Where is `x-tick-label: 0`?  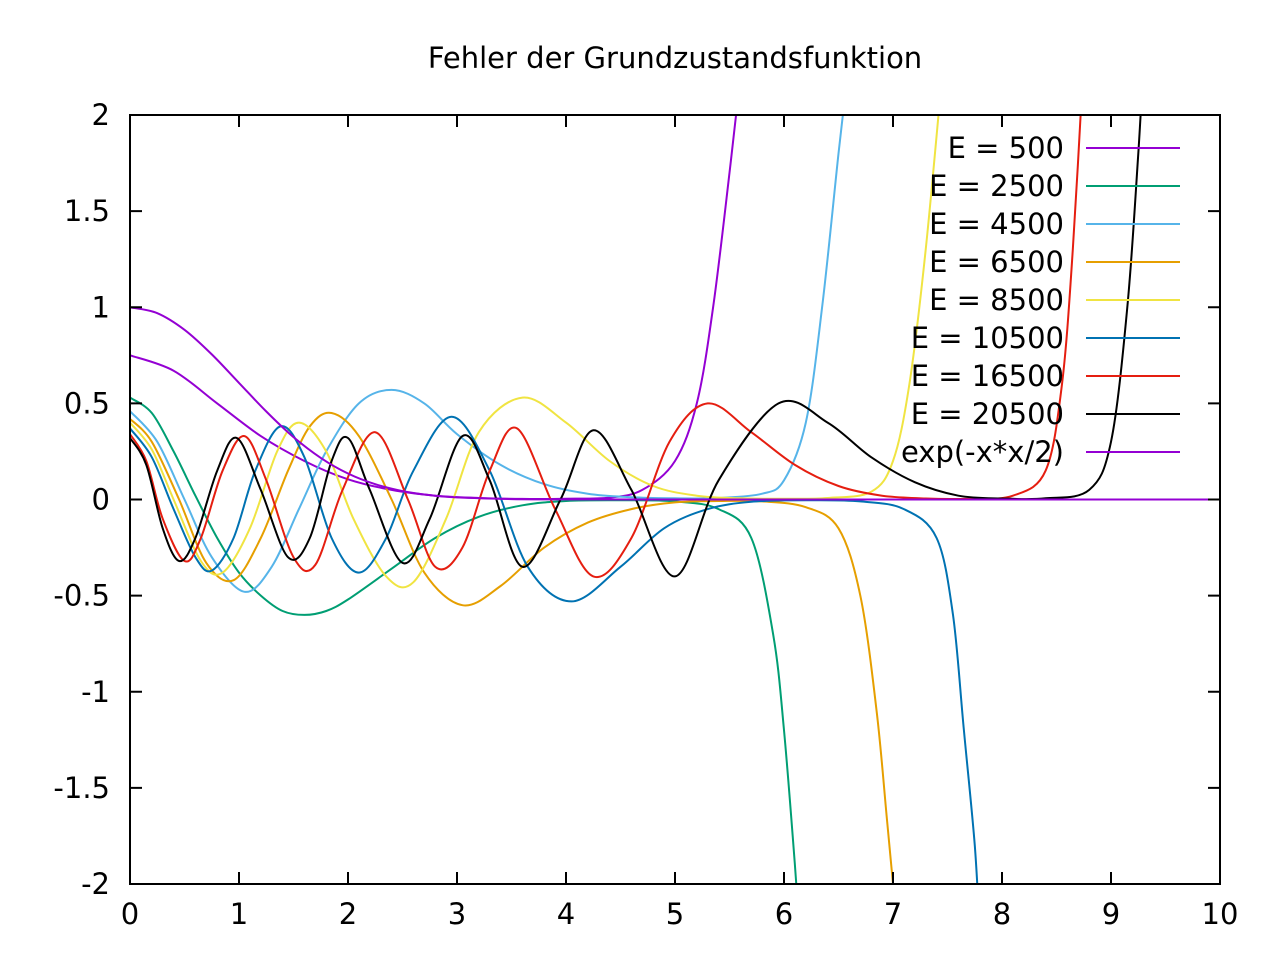
x-tick-label: 0 is located at coordinates (130, 914).